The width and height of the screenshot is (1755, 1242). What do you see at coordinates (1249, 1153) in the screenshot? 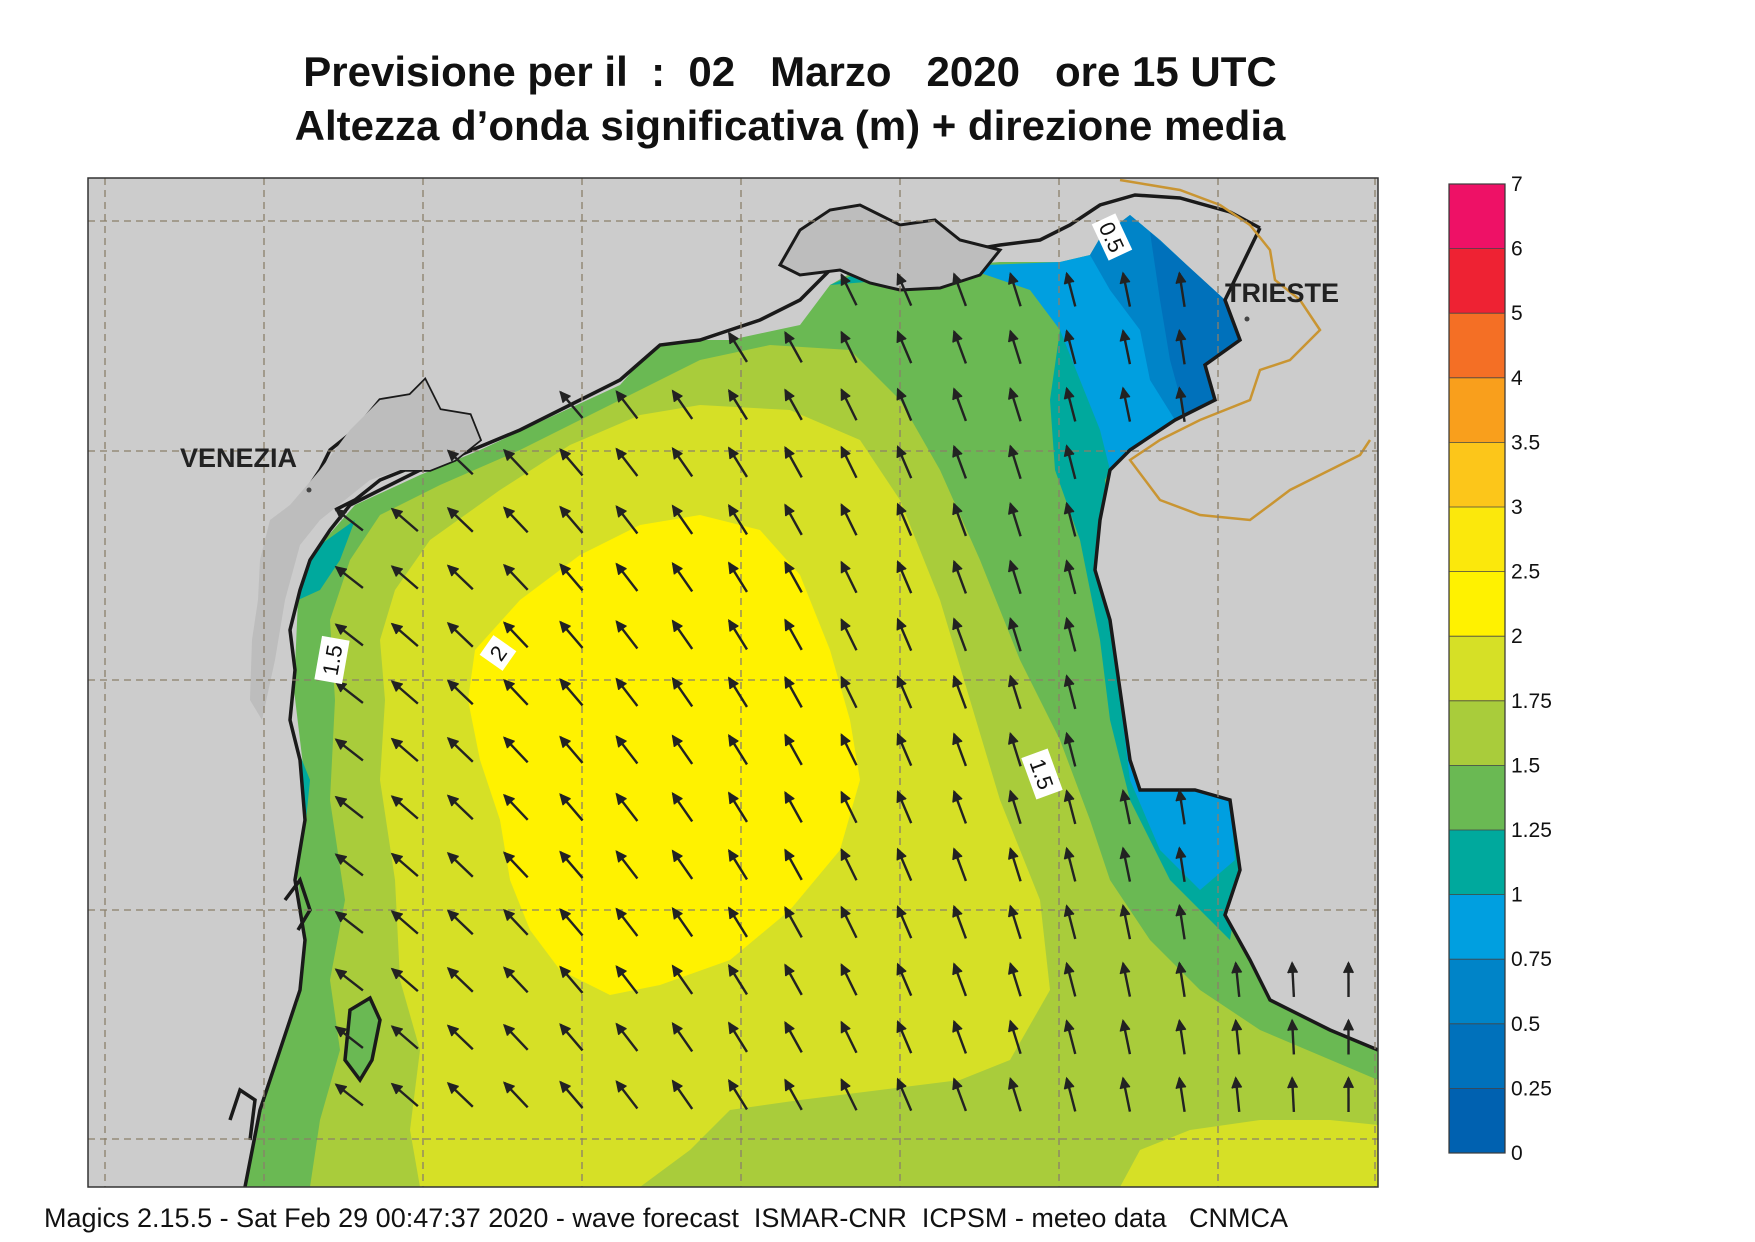
I see `band-1.75-2-south` at bounding box center [1249, 1153].